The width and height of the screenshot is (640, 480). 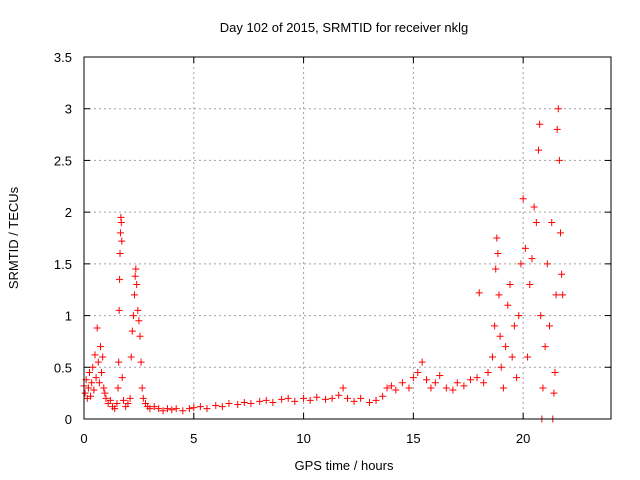 I want to click on x-axis-label: GPS time / hours, so click(x=344, y=465).